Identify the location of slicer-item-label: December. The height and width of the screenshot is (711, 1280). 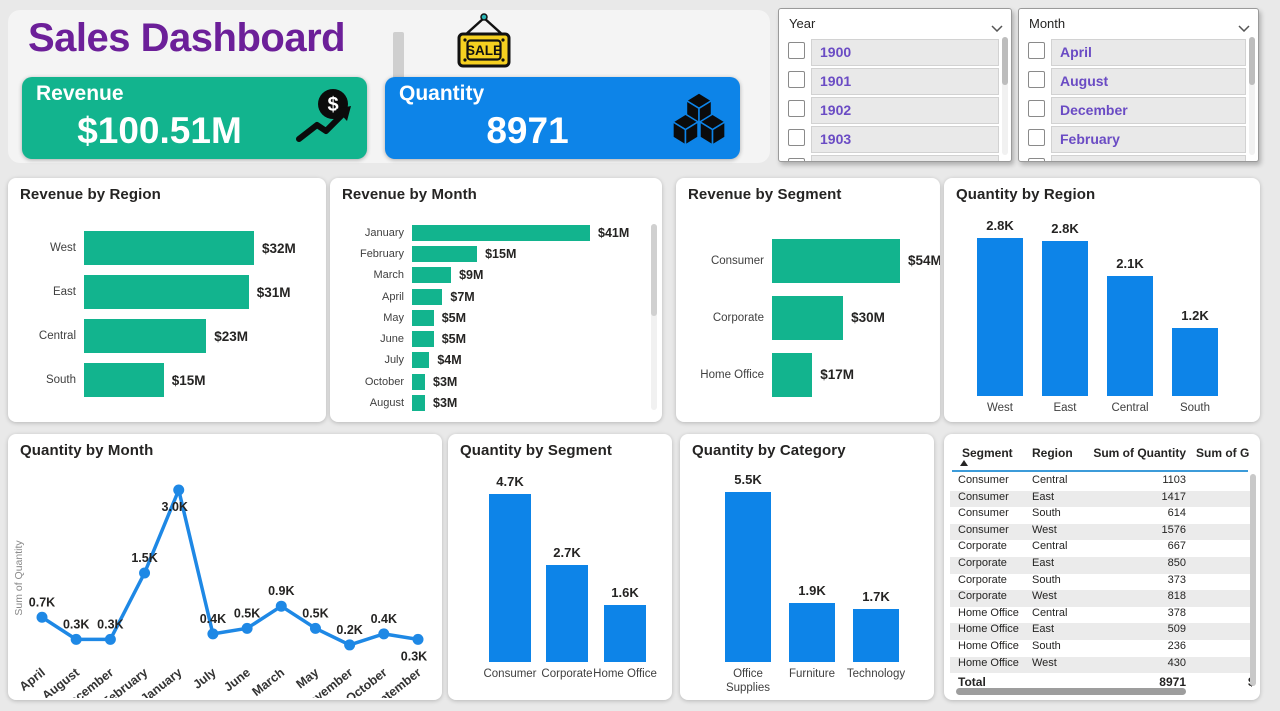
(1148, 110).